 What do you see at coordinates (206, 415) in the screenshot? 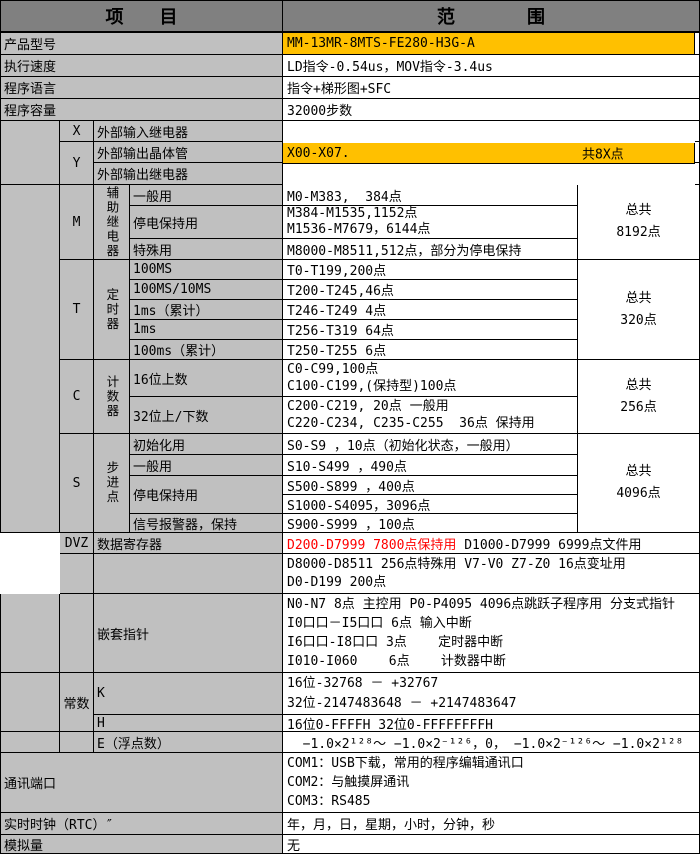
I see `c-row-label: 32位上/下数` at bounding box center [206, 415].